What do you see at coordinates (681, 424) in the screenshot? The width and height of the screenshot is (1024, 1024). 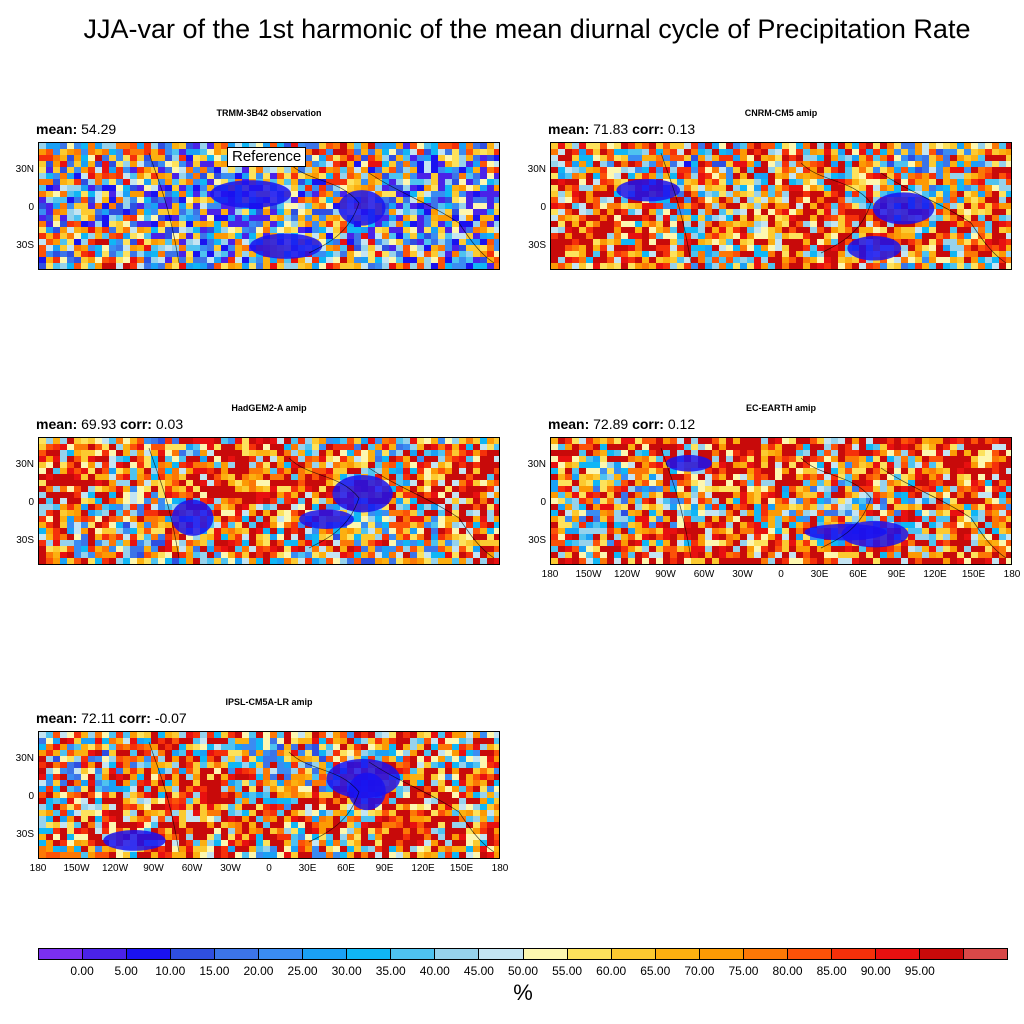 I see `corr-value: 0.12` at bounding box center [681, 424].